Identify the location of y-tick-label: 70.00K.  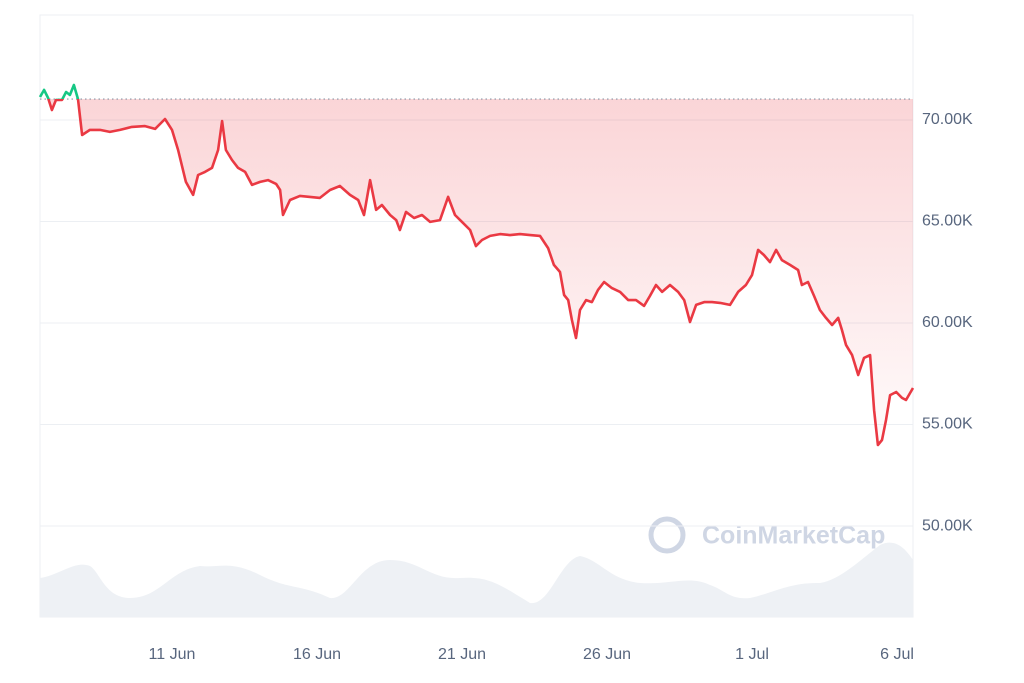
(947, 119).